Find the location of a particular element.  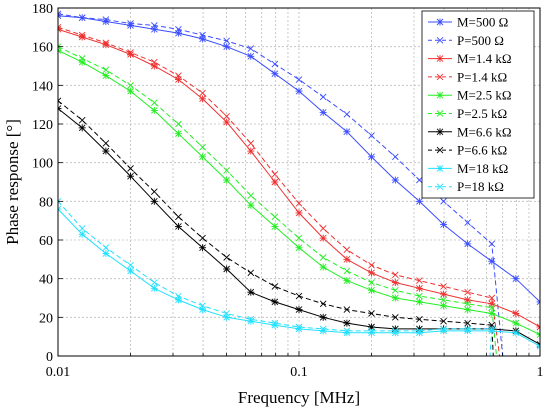

legend-label: M=2.5 kΩ is located at coordinates (484, 95).